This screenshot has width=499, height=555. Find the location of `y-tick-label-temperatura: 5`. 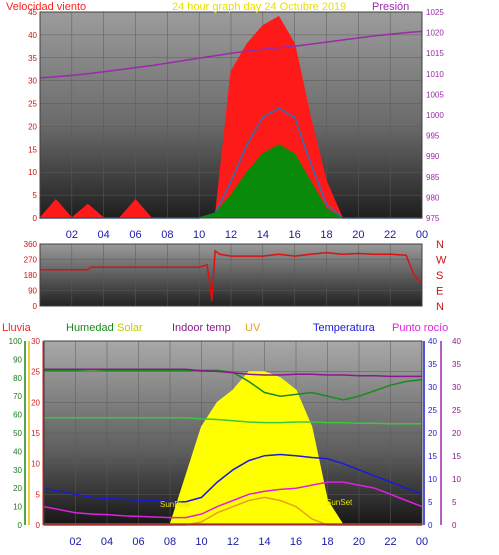

y-tick-label-temperatura: 5 is located at coordinates (430, 502).